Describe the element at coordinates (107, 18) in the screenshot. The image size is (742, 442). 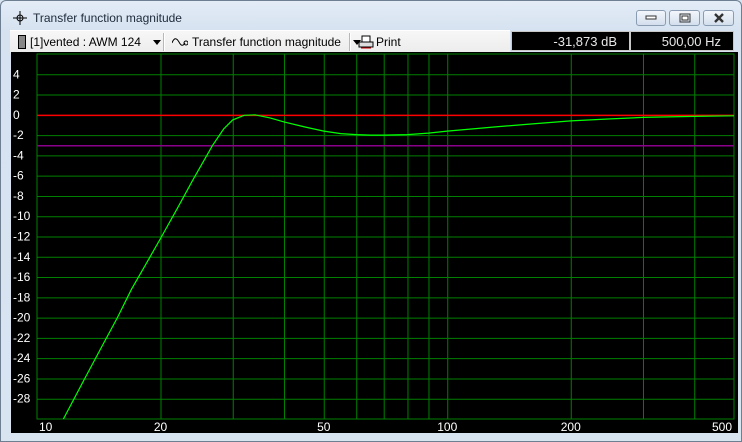
I see `window-title: Transfer function magnitude` at that location.